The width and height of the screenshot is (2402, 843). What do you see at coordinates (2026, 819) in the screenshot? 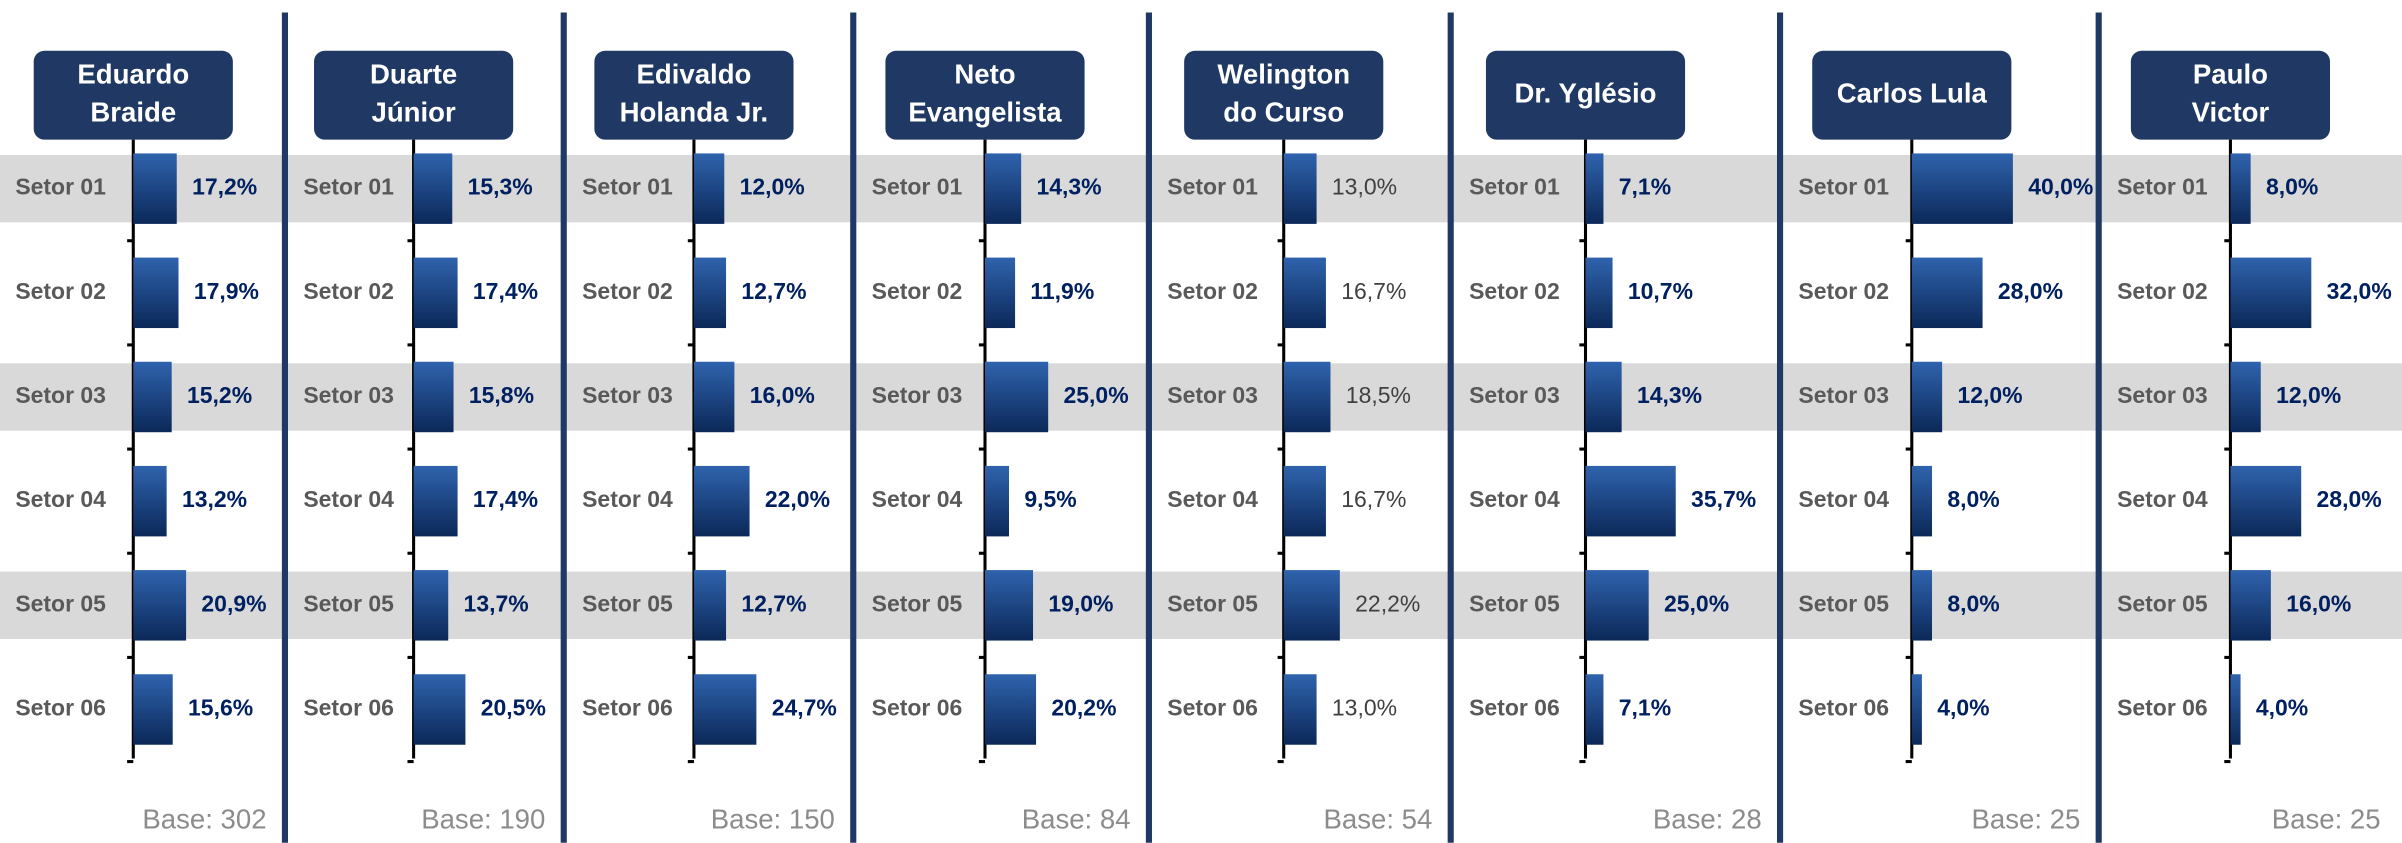
I see `base-note: Base: 25` at bounding box center [2026, 819].